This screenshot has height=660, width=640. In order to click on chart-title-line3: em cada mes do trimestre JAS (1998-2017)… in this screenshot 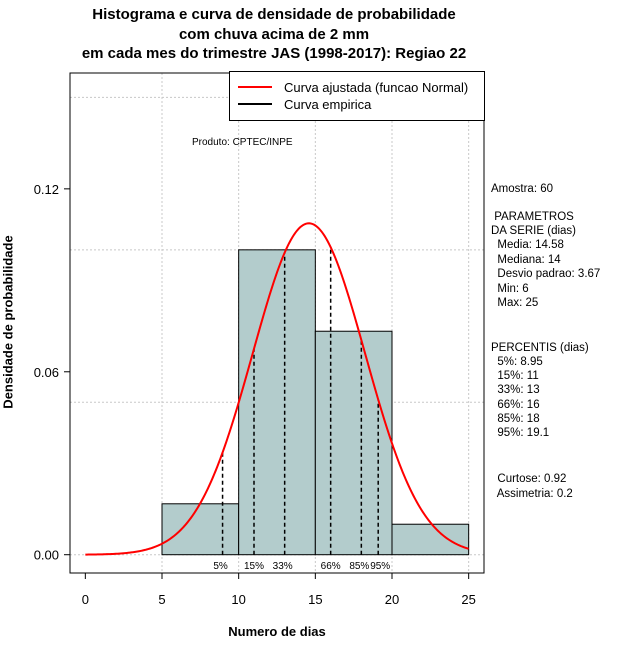, I will do `click(274, 53)`.